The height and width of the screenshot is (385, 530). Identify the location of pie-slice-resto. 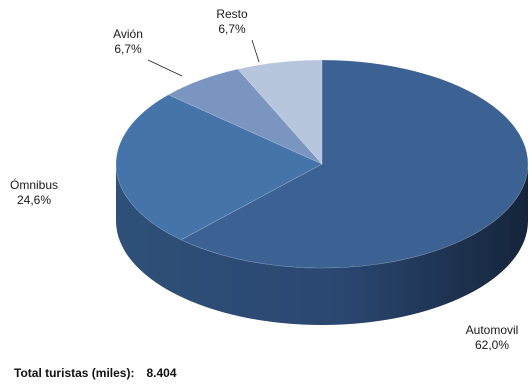
(280, 112).